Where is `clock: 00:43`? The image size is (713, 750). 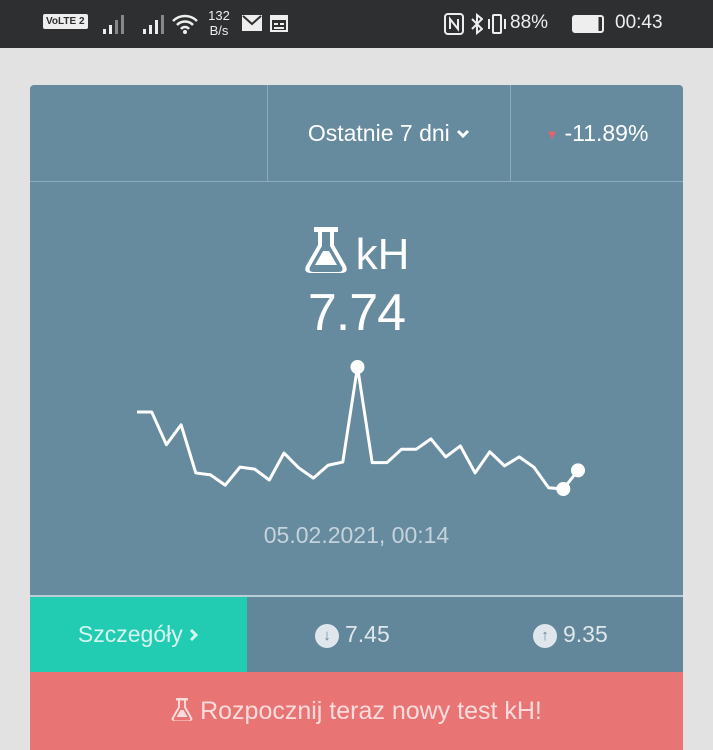 clock: 00:43 is located at coordinates (639, 22).